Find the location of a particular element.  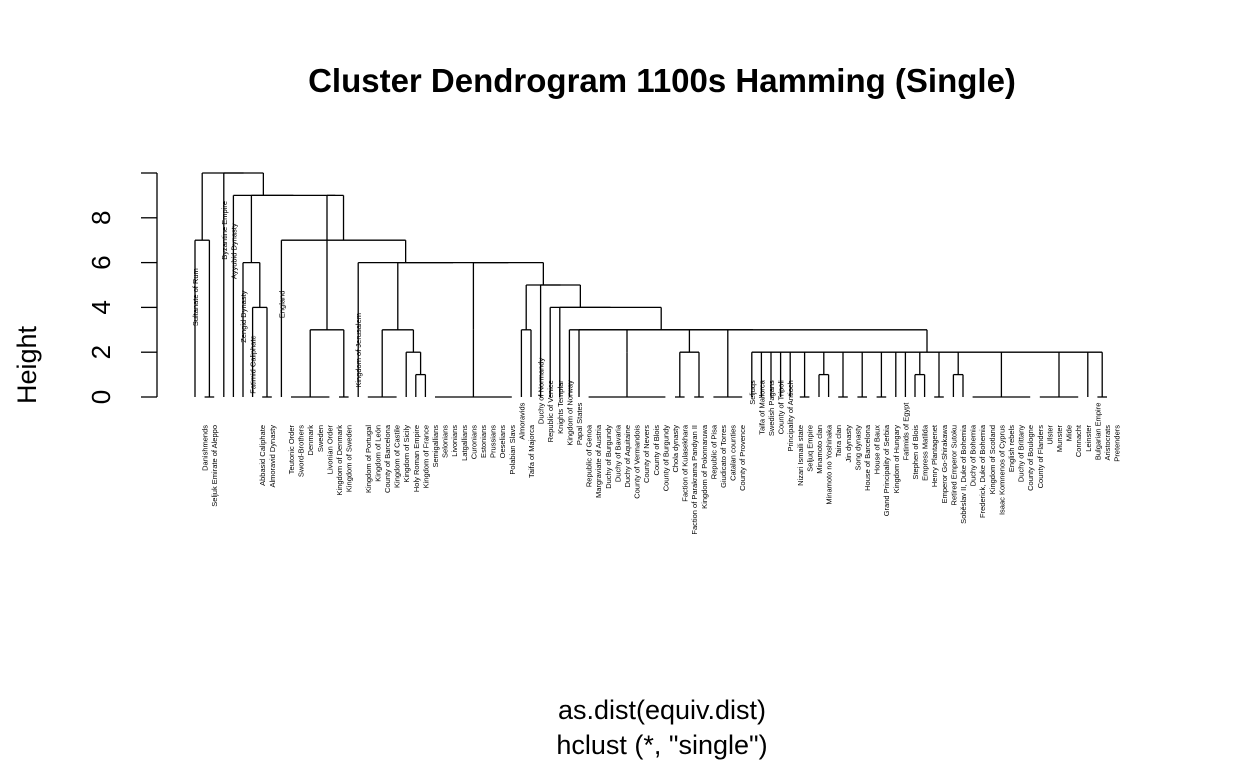

leaf-label: Pretenders is located at coordinates (1117, 443).